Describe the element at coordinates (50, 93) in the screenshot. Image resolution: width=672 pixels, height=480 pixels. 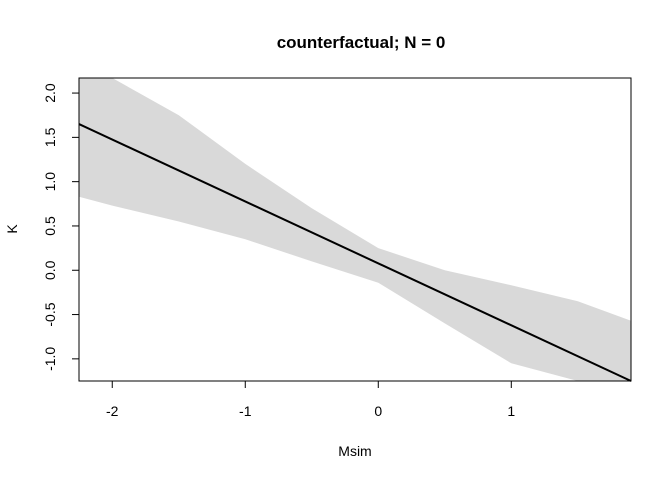
I see `y-tick-label: 2.0` at that location.